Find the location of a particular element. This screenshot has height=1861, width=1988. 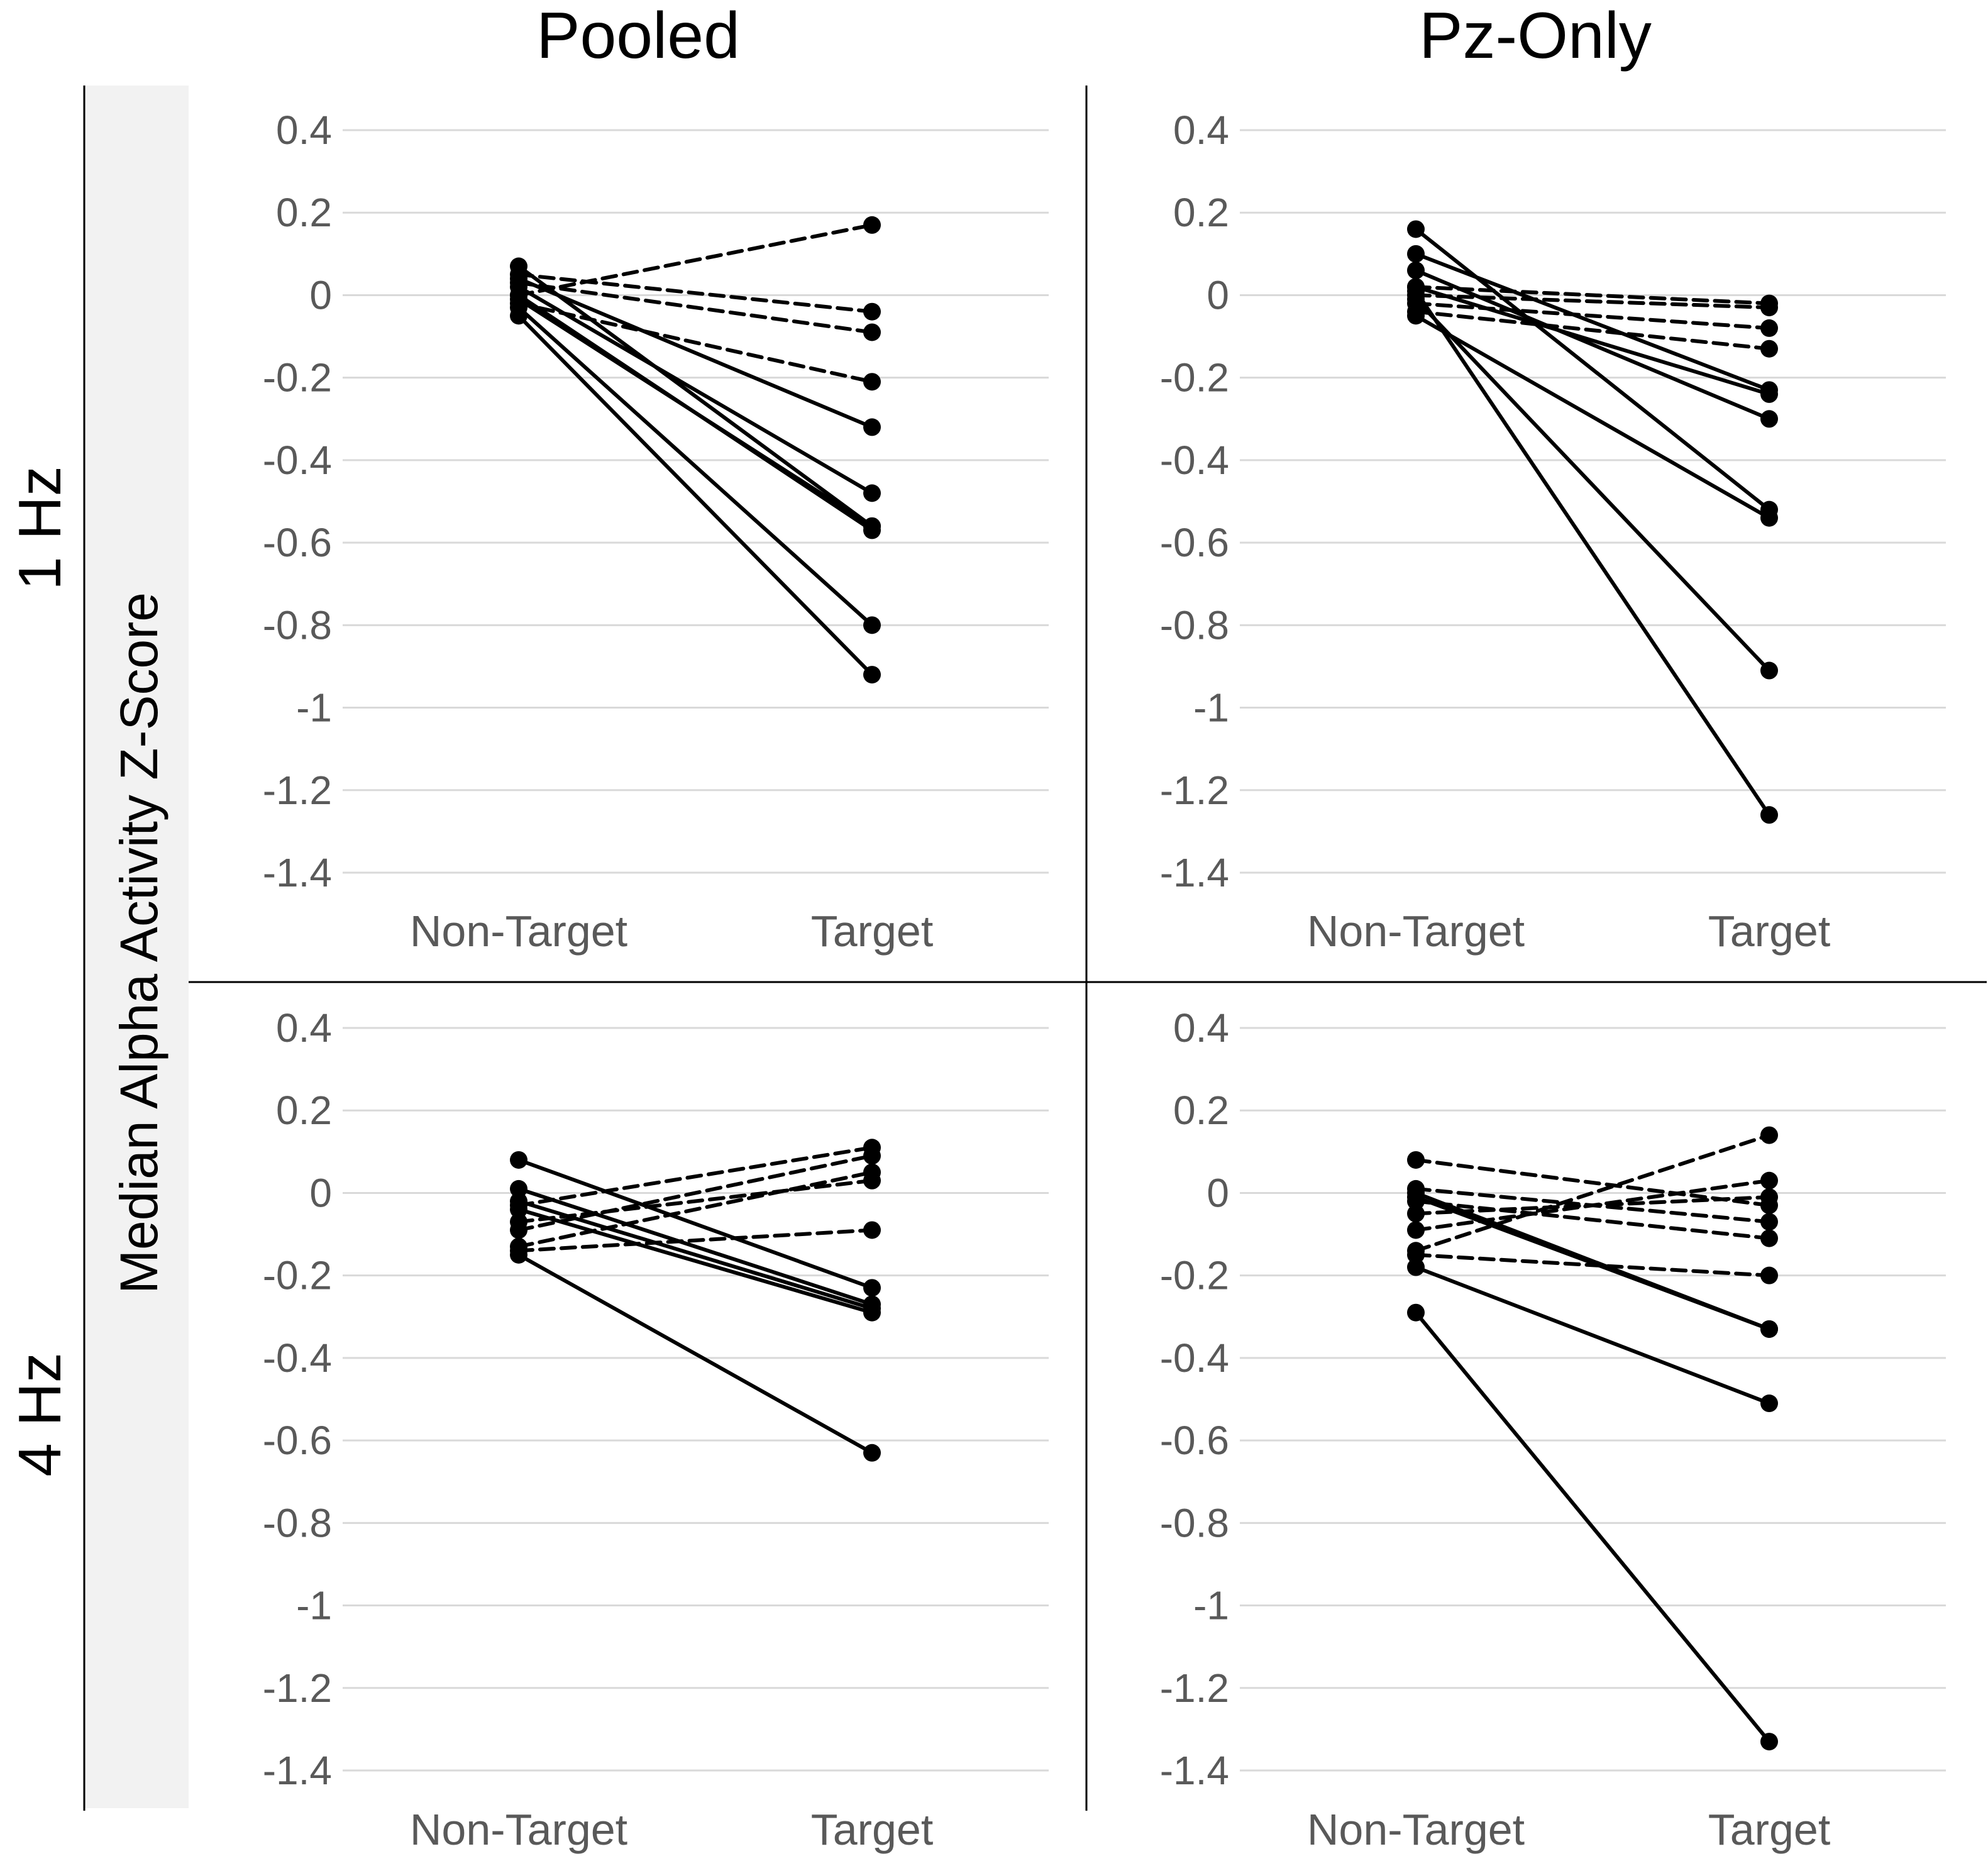

ylabel-band is located at coordinates (136, 947).